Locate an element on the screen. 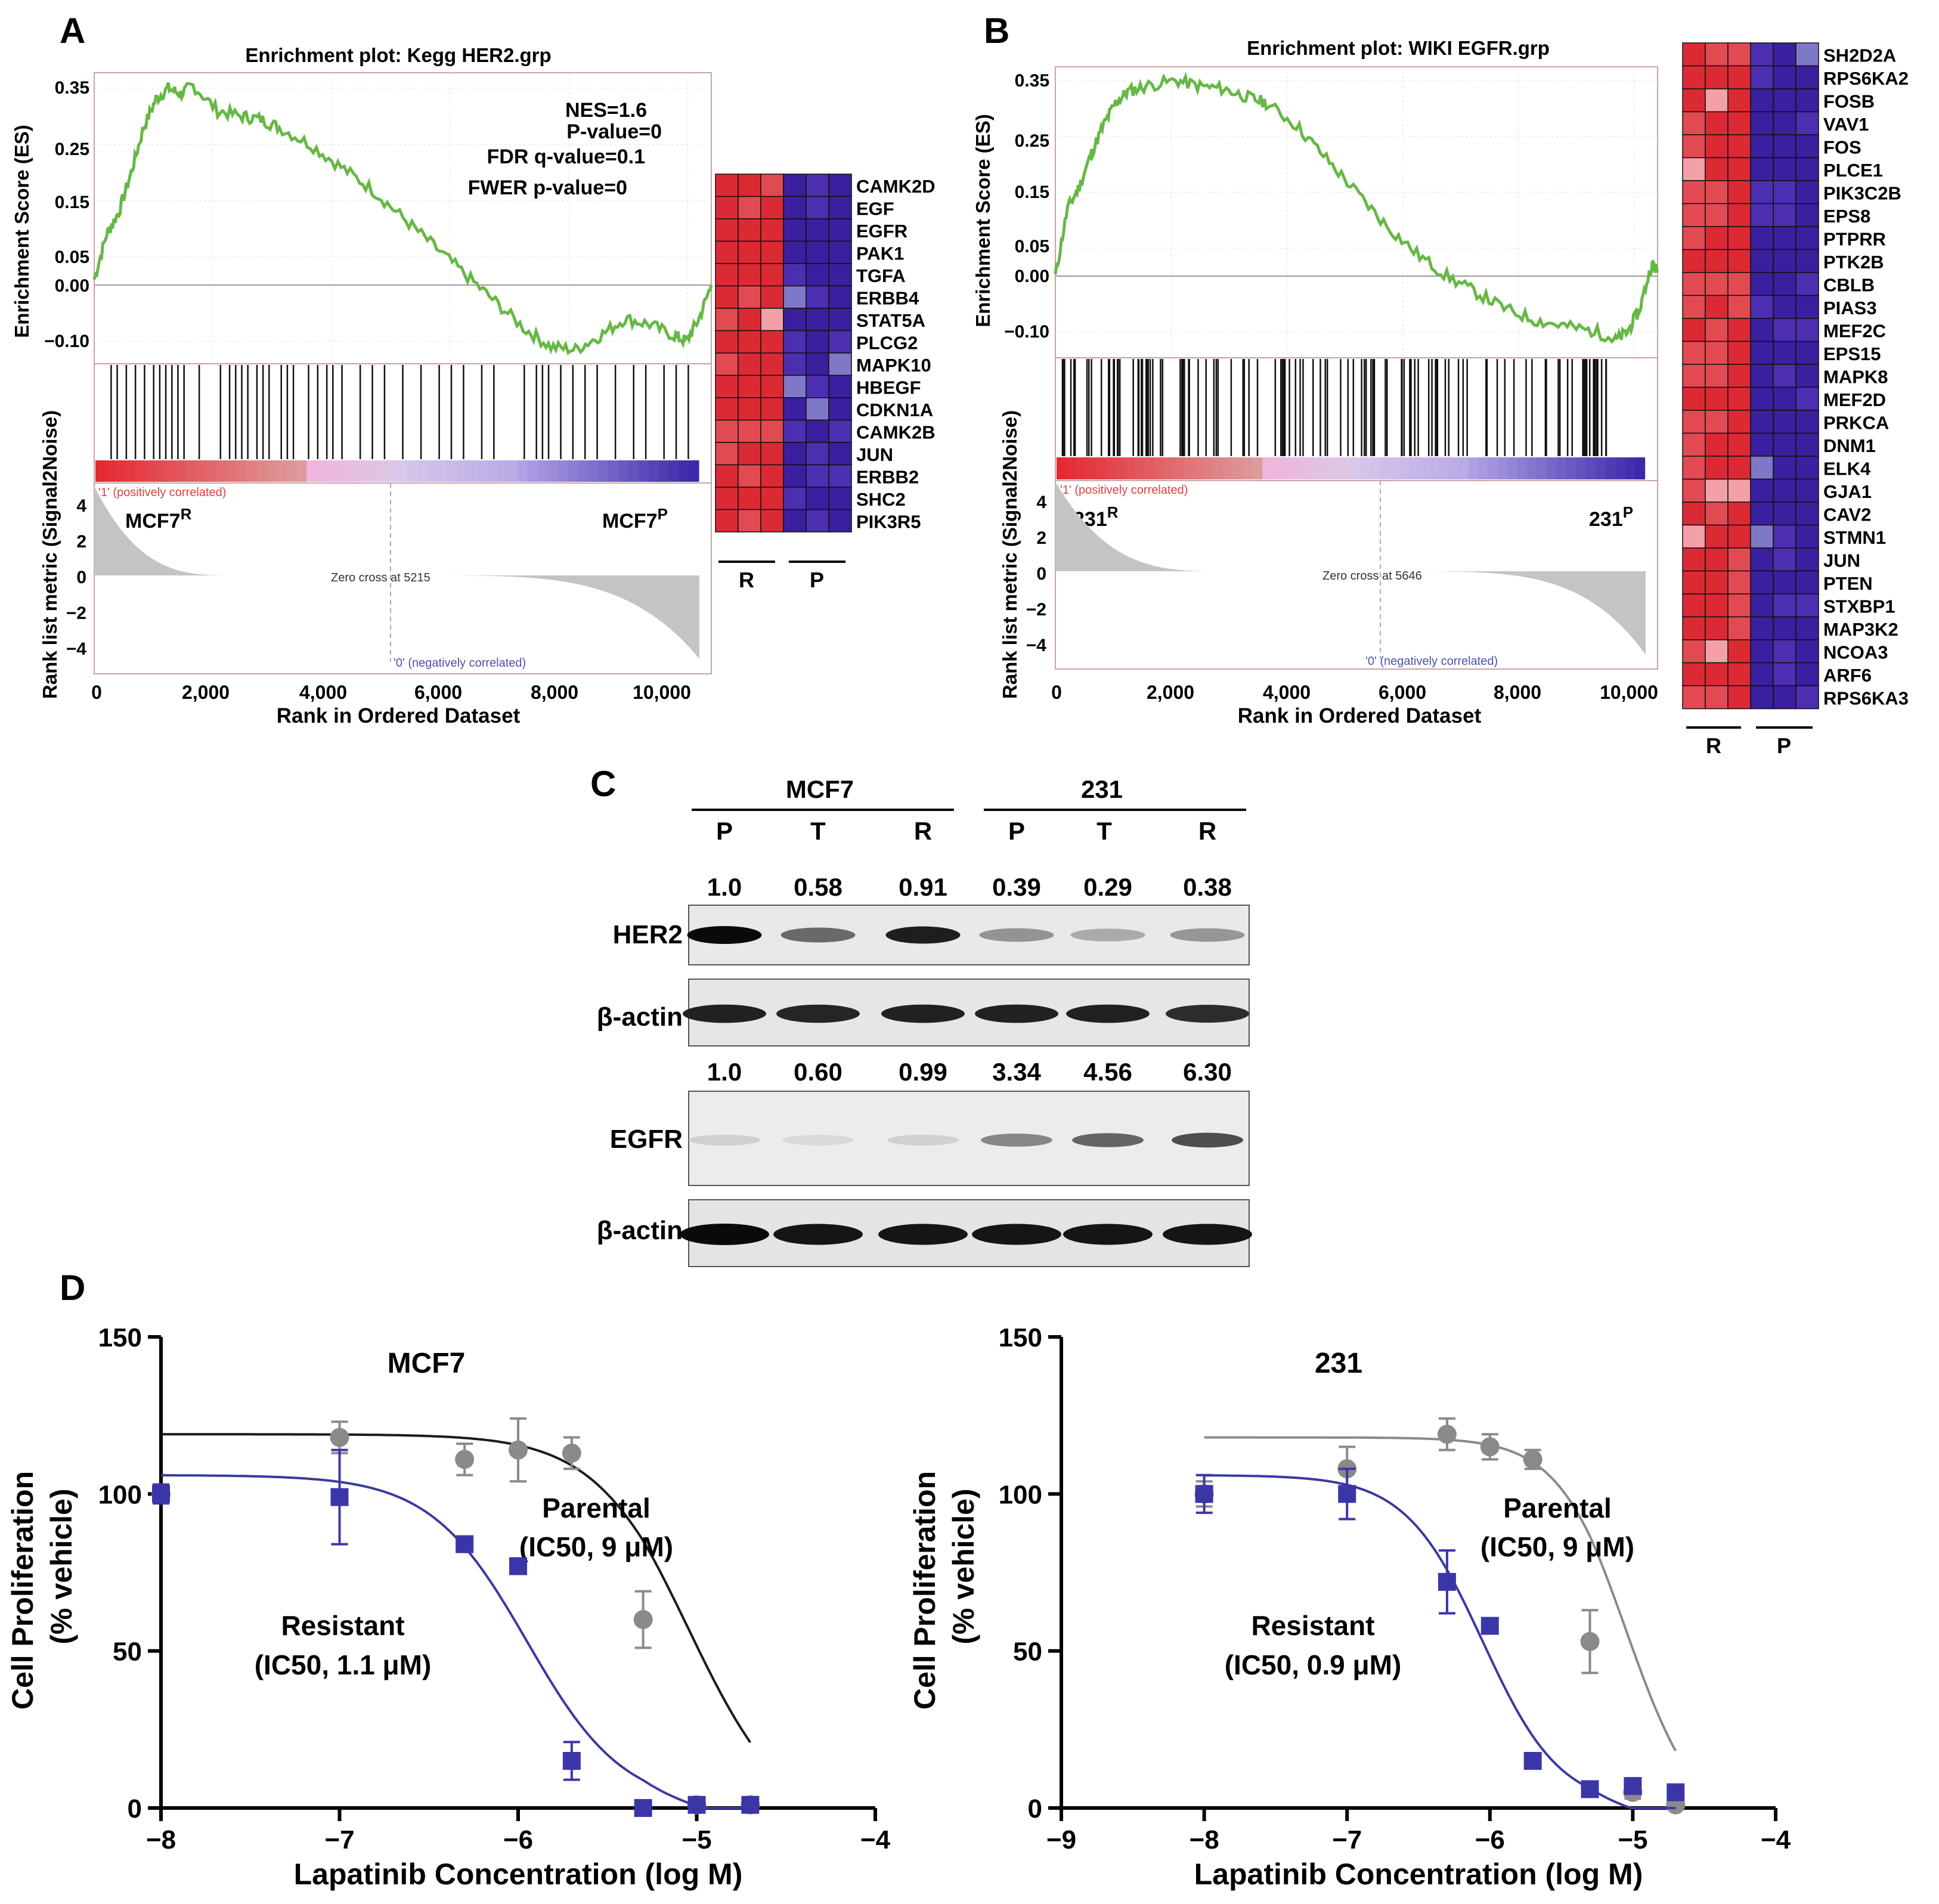 This screenshot has width=1939, height=1904. blot-label-her2: HER2 is located at coordinates (648, 934).